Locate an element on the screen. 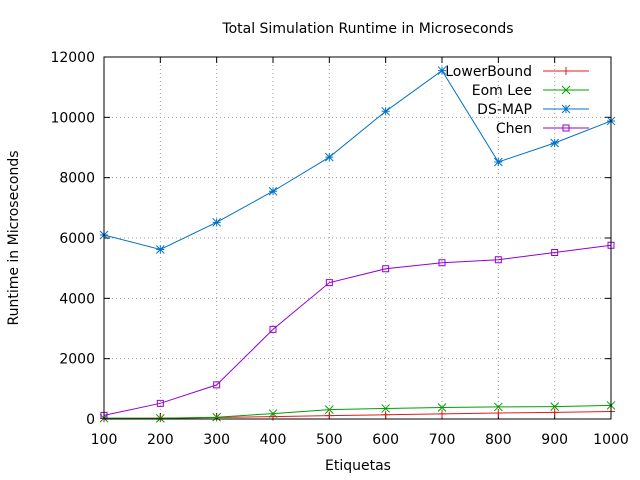 The height and width of the screenshot is (480, 640). x-tick-label: 600 is located at coordinates (385, 440).